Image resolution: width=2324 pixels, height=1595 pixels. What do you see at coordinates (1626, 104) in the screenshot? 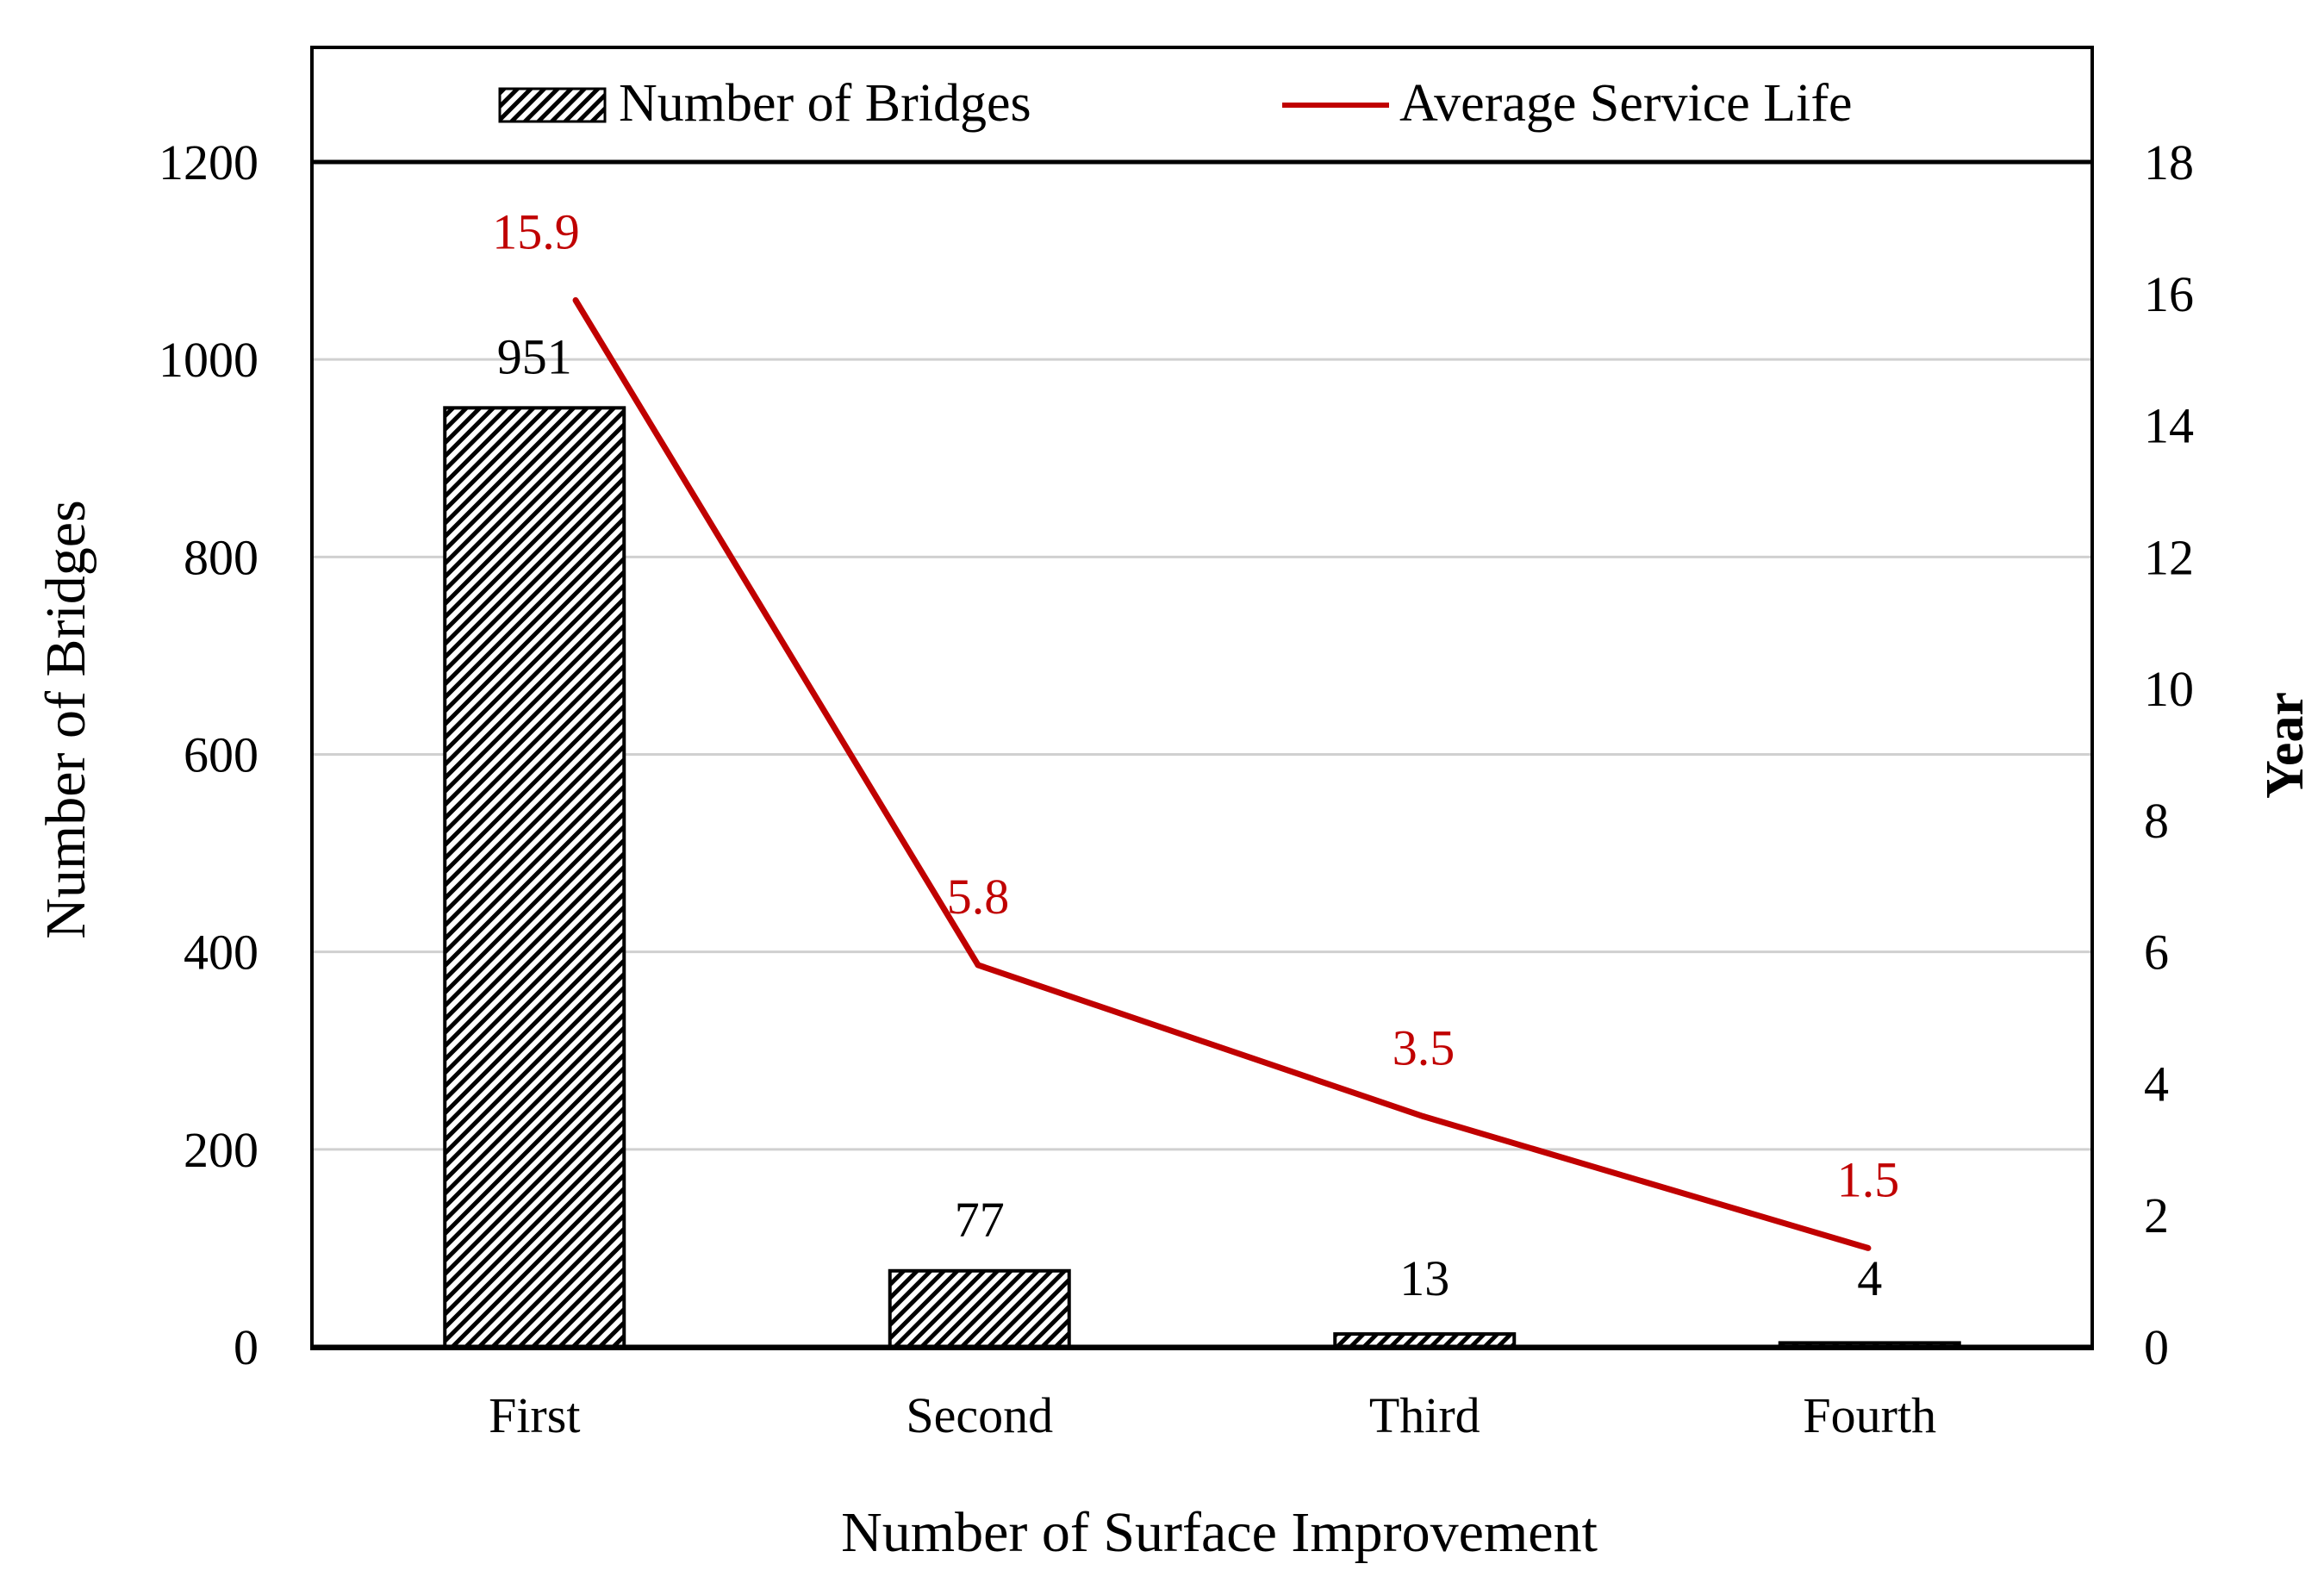
I see `legend-label-line: Average Service Life` at bounding box center [1626, 104].